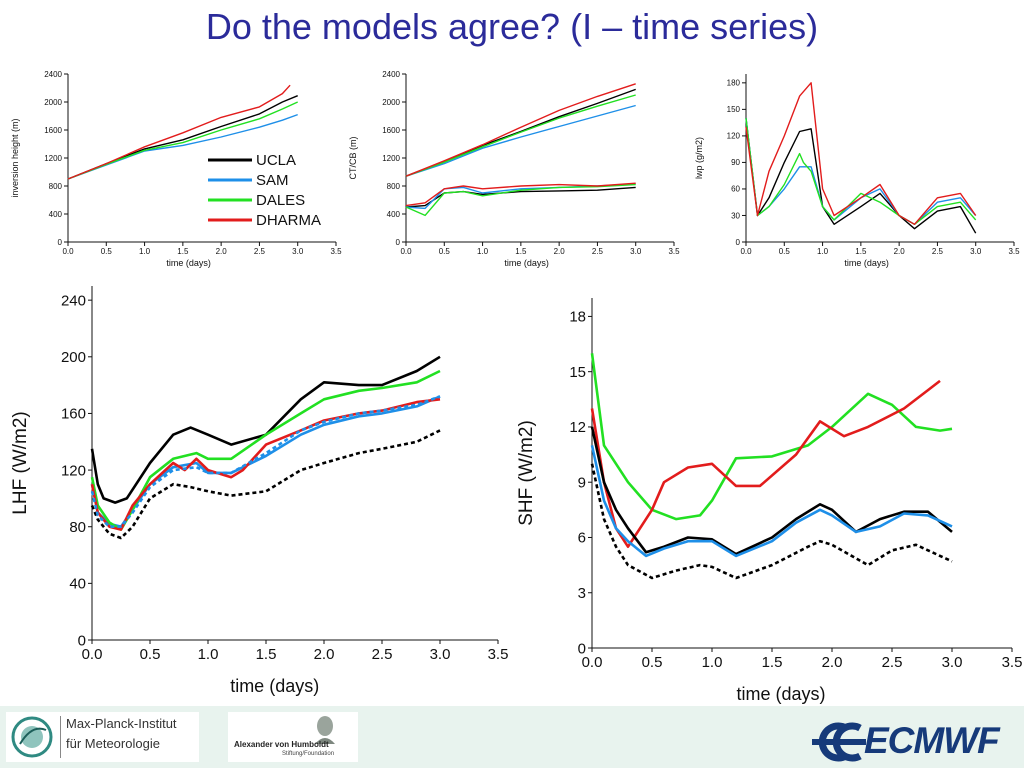 The width and height of the screenshot is (1024, 768). I want to click on series-line-ucla-dashed, so click(265, 484).